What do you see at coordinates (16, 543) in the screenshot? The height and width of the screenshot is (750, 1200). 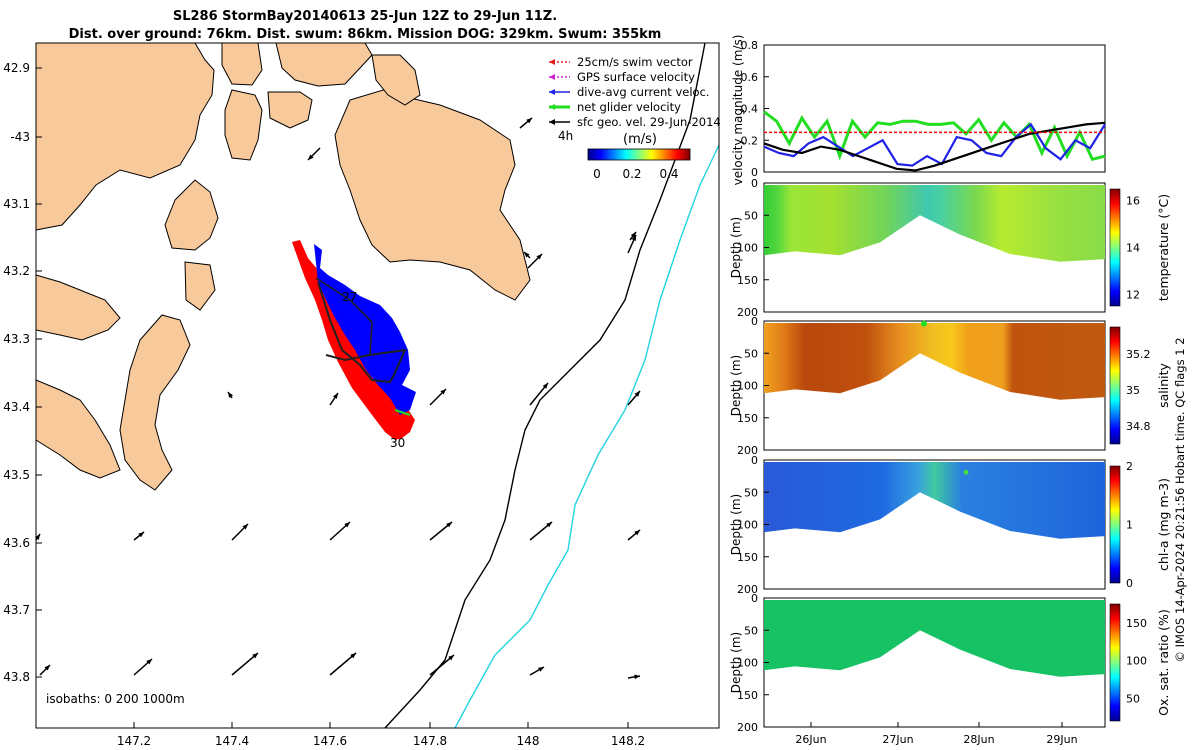 I see `lat-tick-label: 43.6` at bounding box center [16, 543].